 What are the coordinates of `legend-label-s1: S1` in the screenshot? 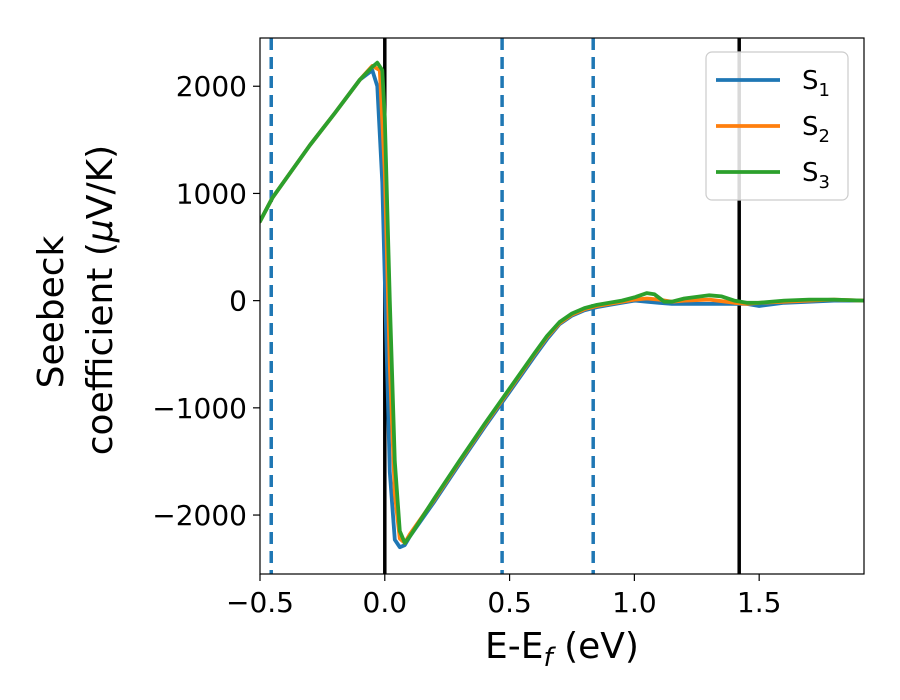 It's located at (816, 83).